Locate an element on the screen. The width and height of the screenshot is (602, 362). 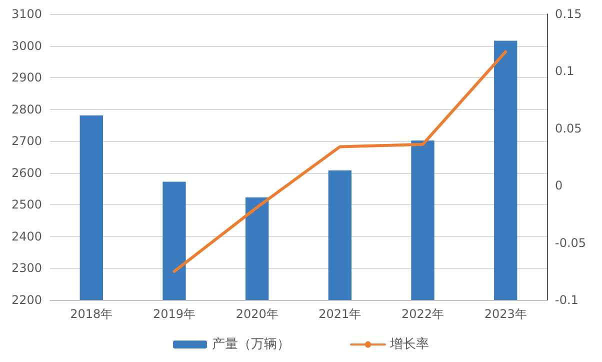
y-tick-label: 2700 is located at coordinates (26, 141).